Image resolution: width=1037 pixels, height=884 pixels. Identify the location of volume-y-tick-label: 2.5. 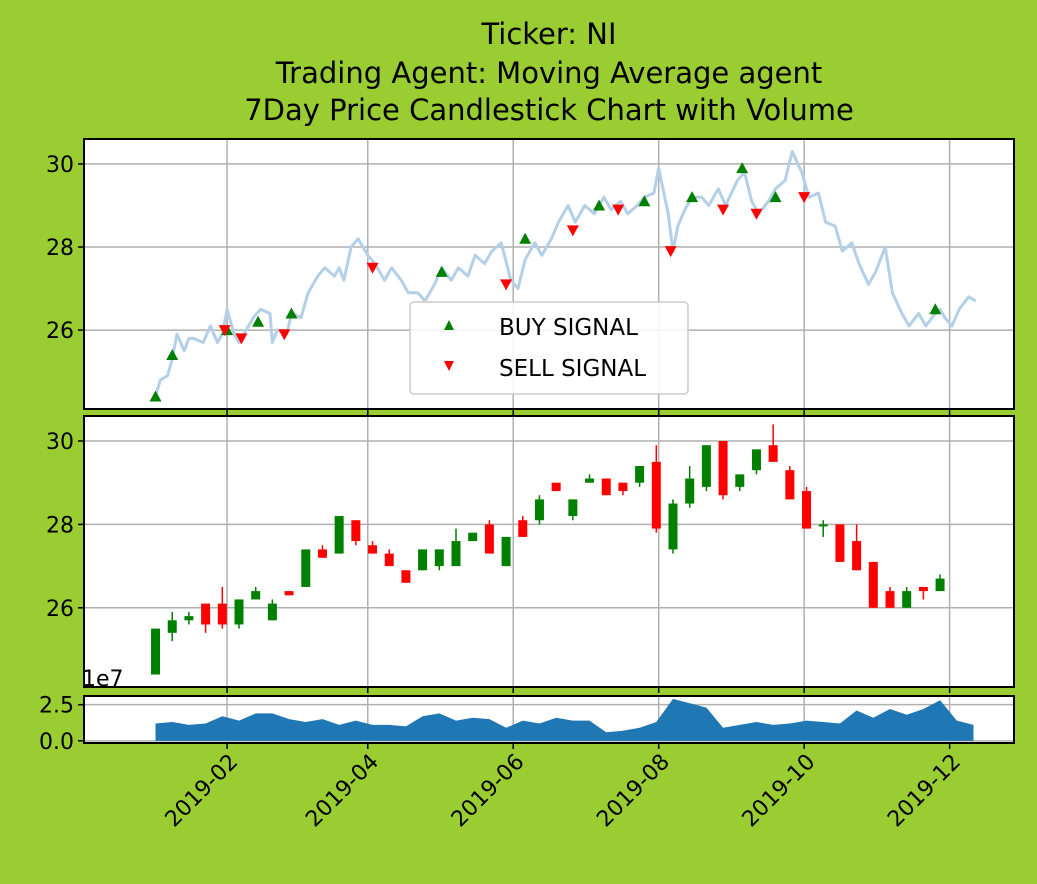
(56, 706).